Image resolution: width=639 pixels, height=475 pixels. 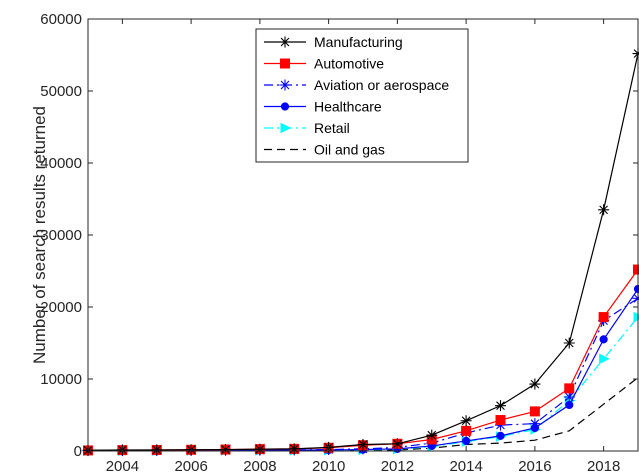 I want to click on x-tick-label-6: 2016, so click(x=534, y=466).